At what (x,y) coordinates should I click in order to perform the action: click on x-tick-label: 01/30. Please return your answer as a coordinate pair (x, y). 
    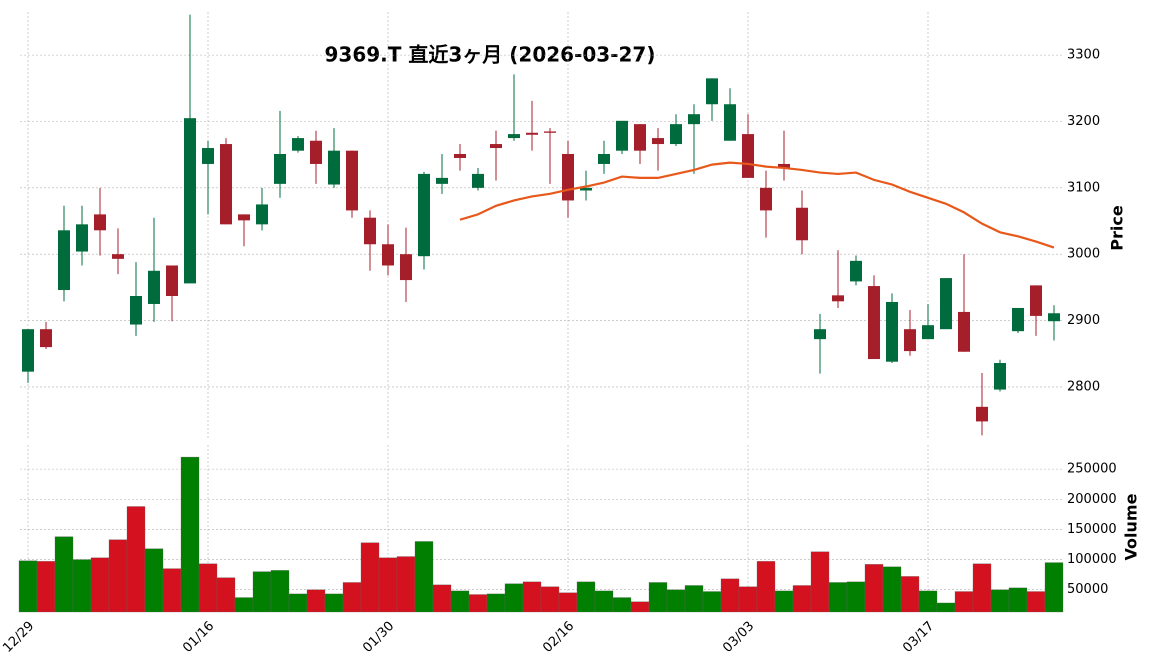
    Looking at the image, I should click on (378, 637).